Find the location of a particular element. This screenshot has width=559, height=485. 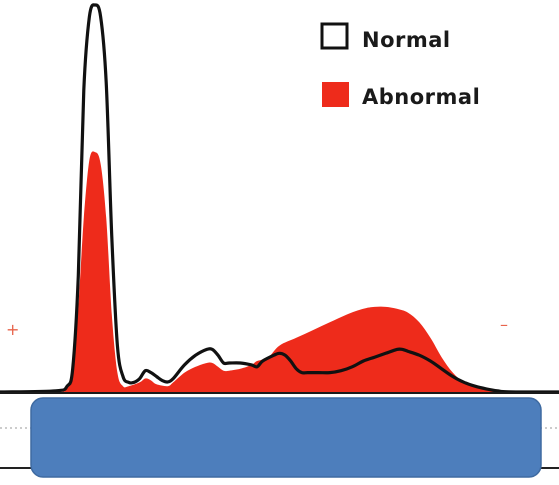

legend-abnormal-swatch is located at coordinates (335, 94).